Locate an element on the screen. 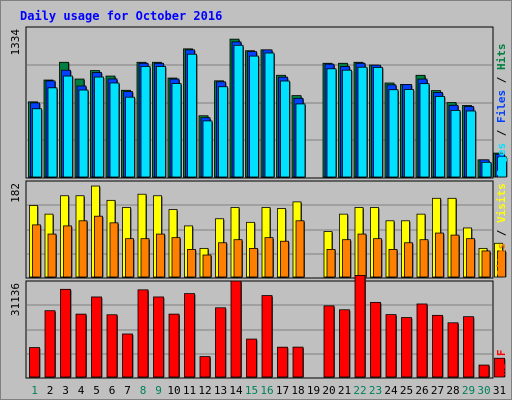  x-tick-label-14: 14 is located at coordinates (236, 390).